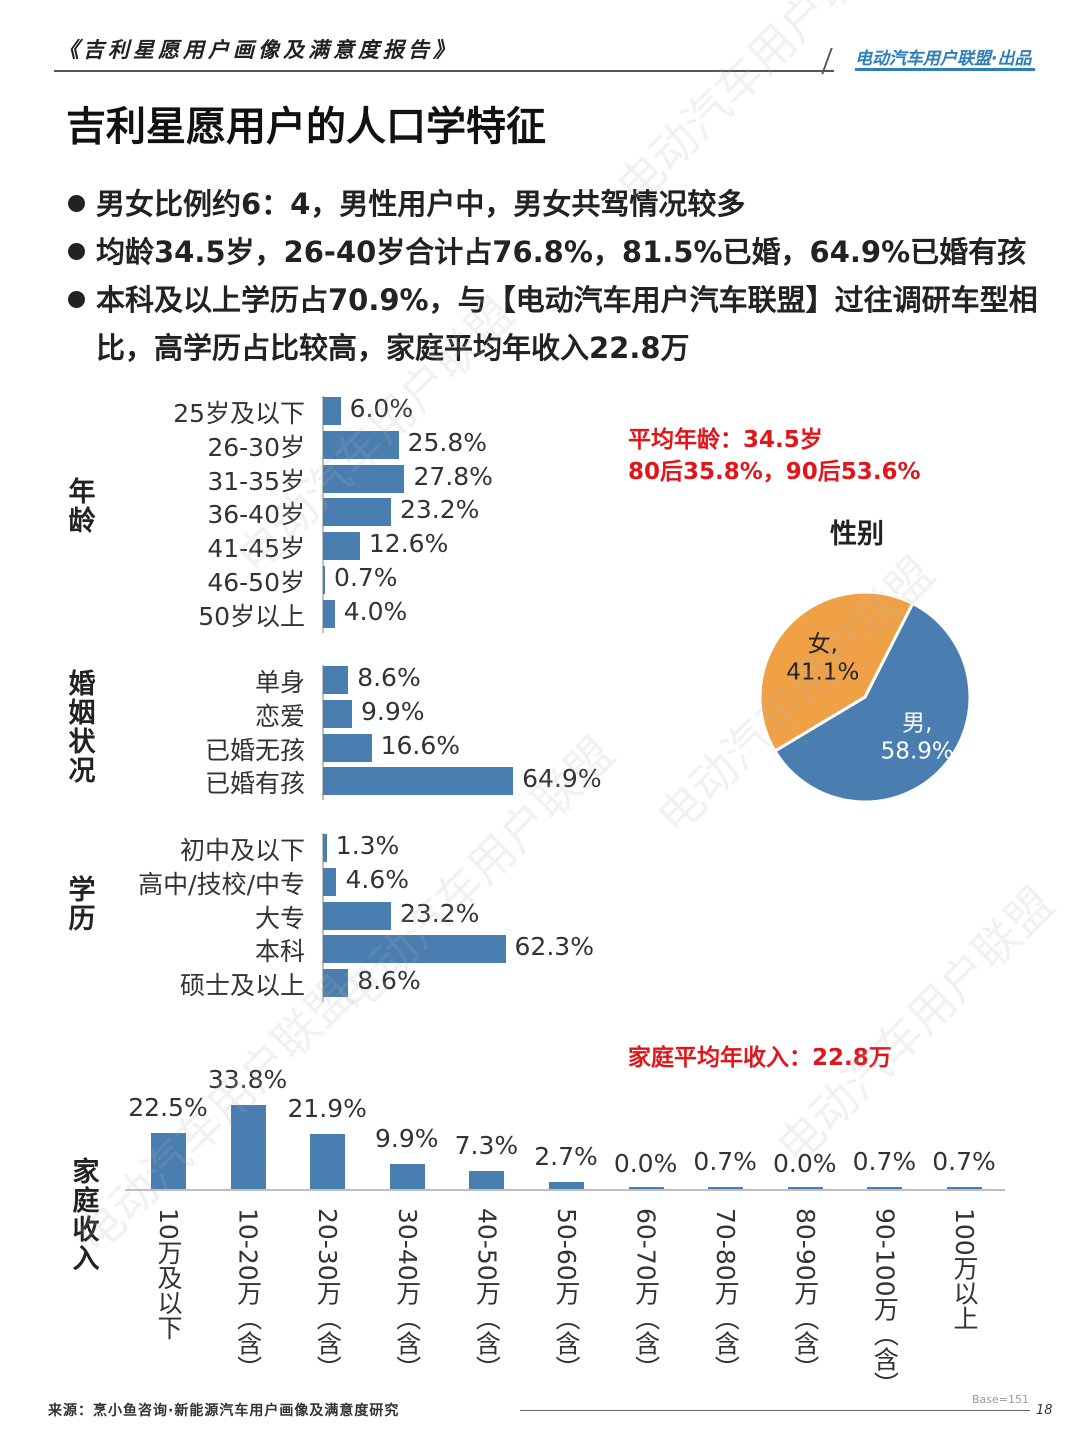 The image size is (1080, 1439). Describe the element at coordinates (279, 952) in the screenshot. I see `category-label: 本科` at that location.